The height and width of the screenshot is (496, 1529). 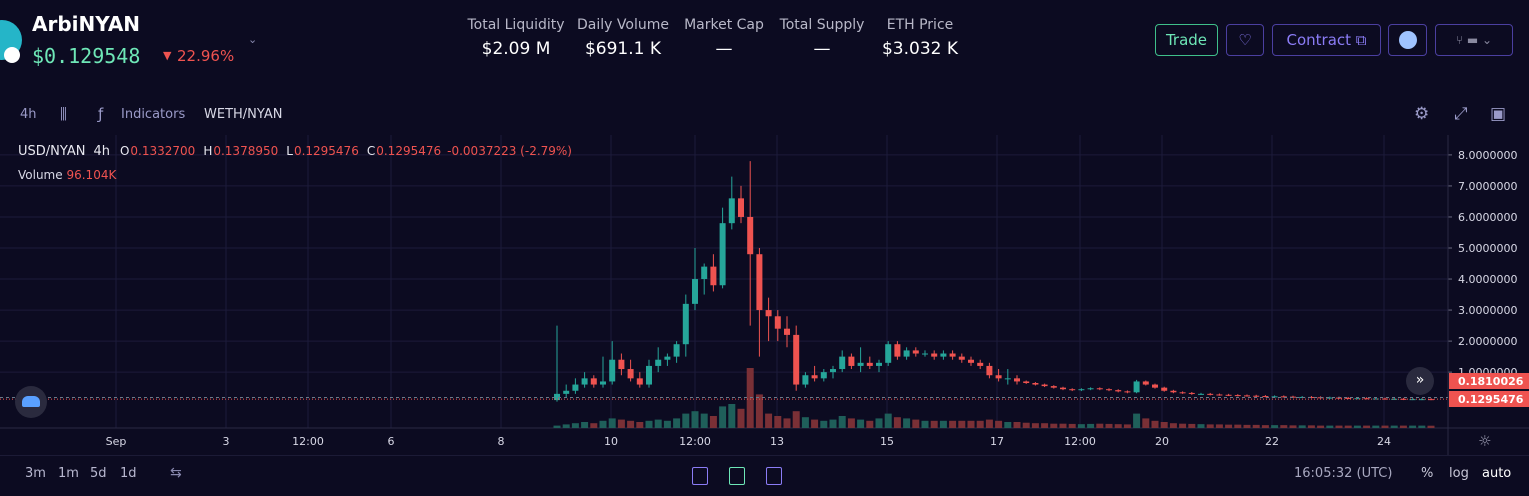 I want to click on range-button: 1m, so click(x=68, y=473).